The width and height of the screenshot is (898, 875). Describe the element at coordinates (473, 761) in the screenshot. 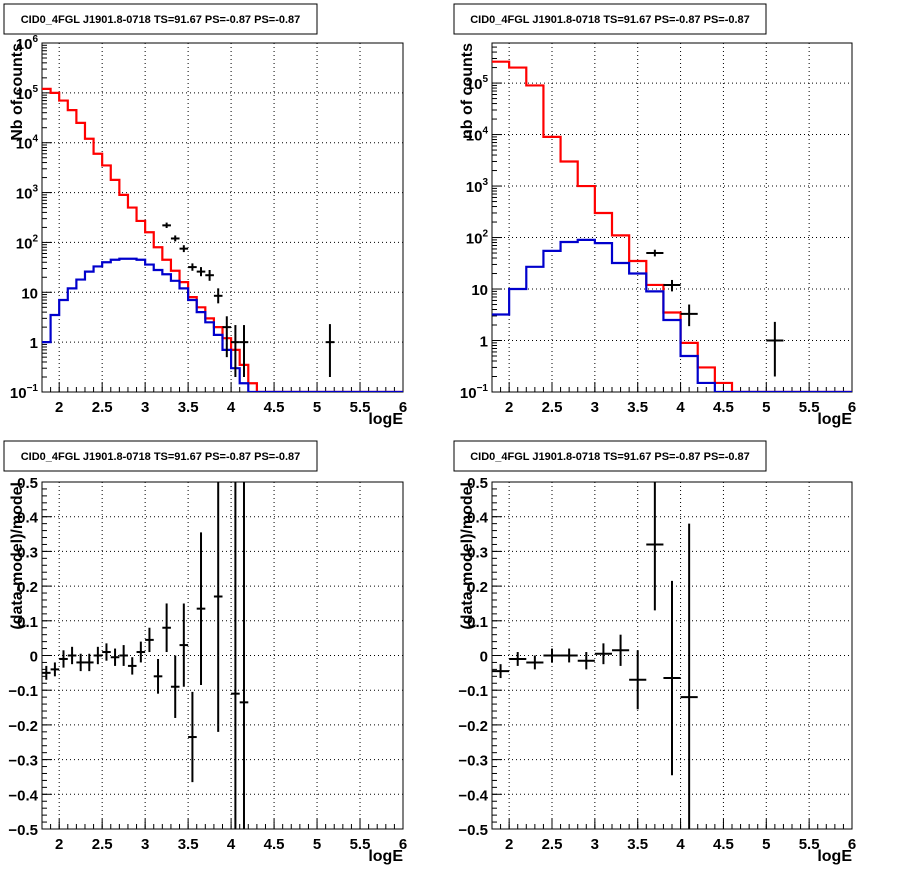

I see `y-tick-label: −0.3` at that location.